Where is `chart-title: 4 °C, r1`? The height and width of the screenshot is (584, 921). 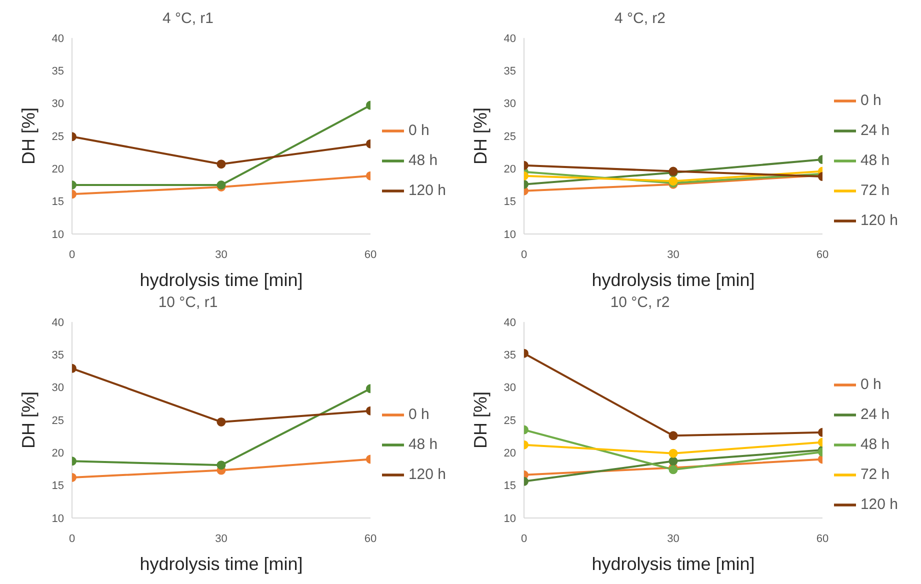
chart-title: 4 °C, r1 is located at coordinates (187, 19).